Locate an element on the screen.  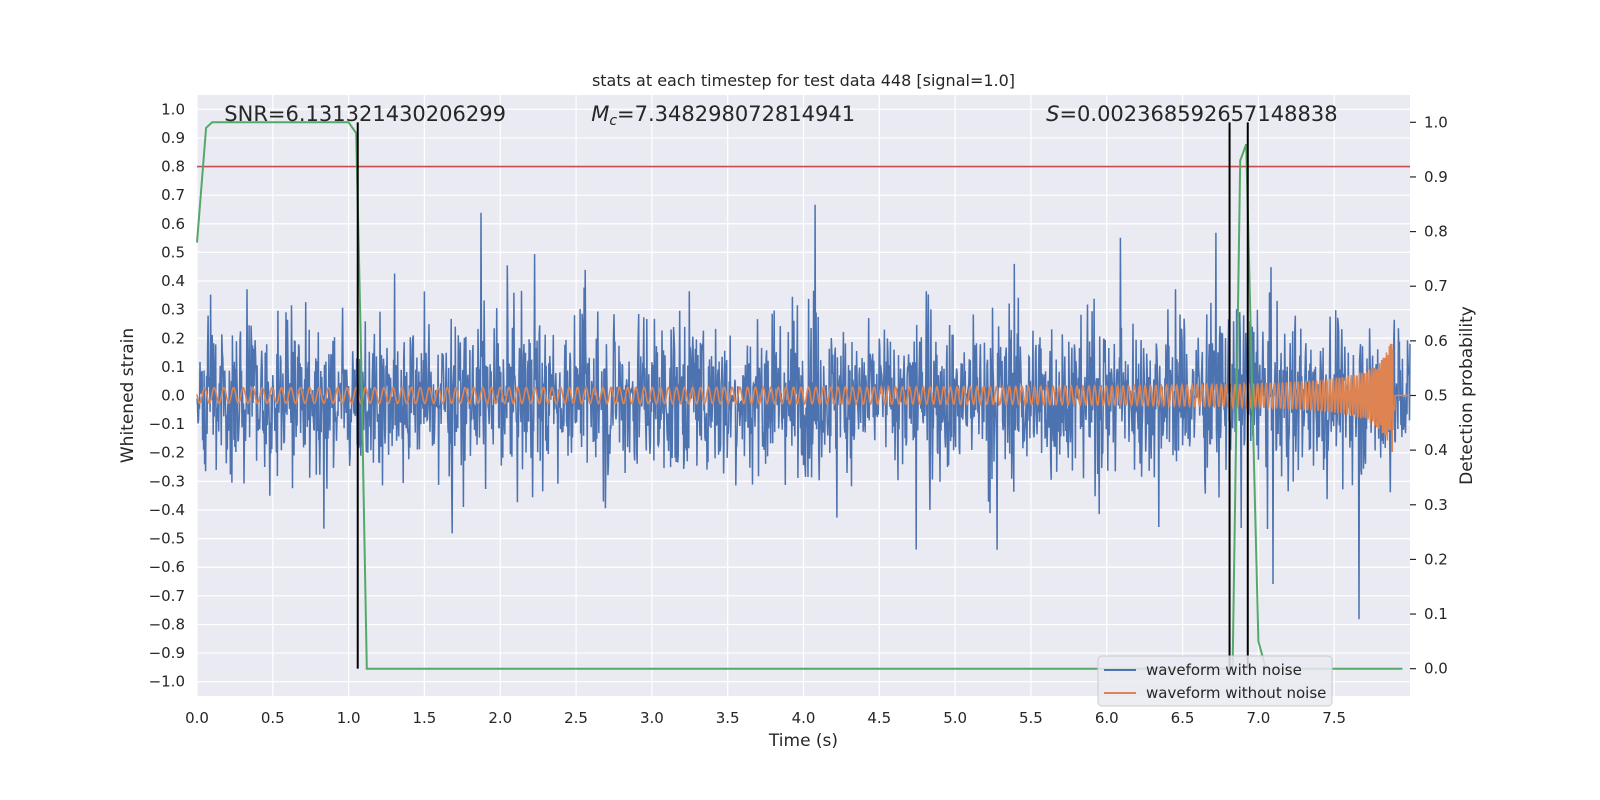
legend-box is located at coordinates (1215, 681).